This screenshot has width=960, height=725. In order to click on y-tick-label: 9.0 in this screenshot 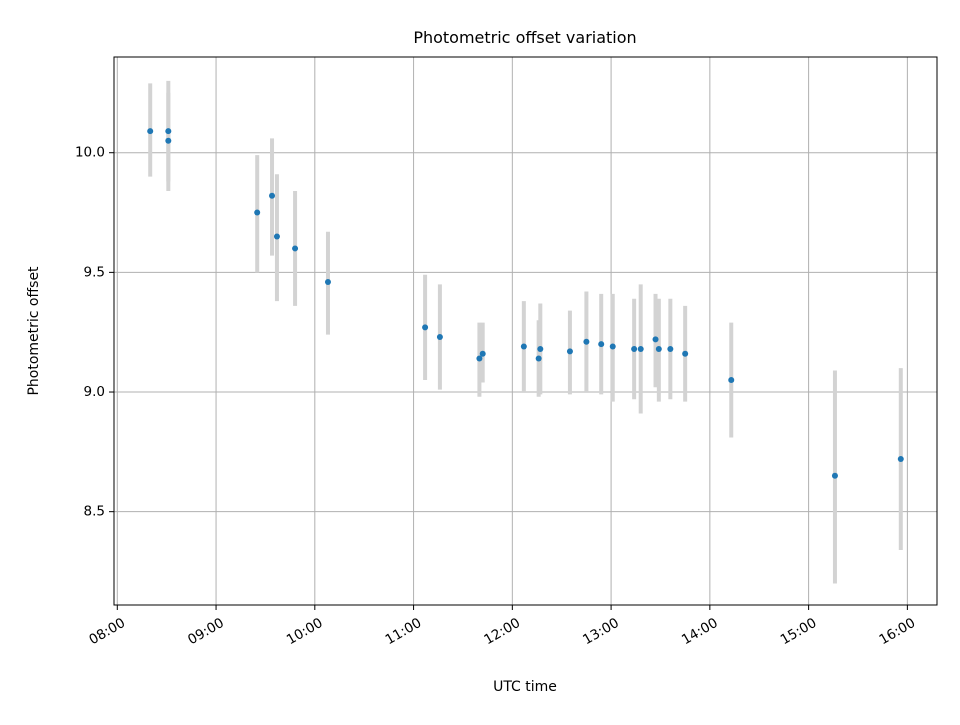, I will do `click(94, 392)`.